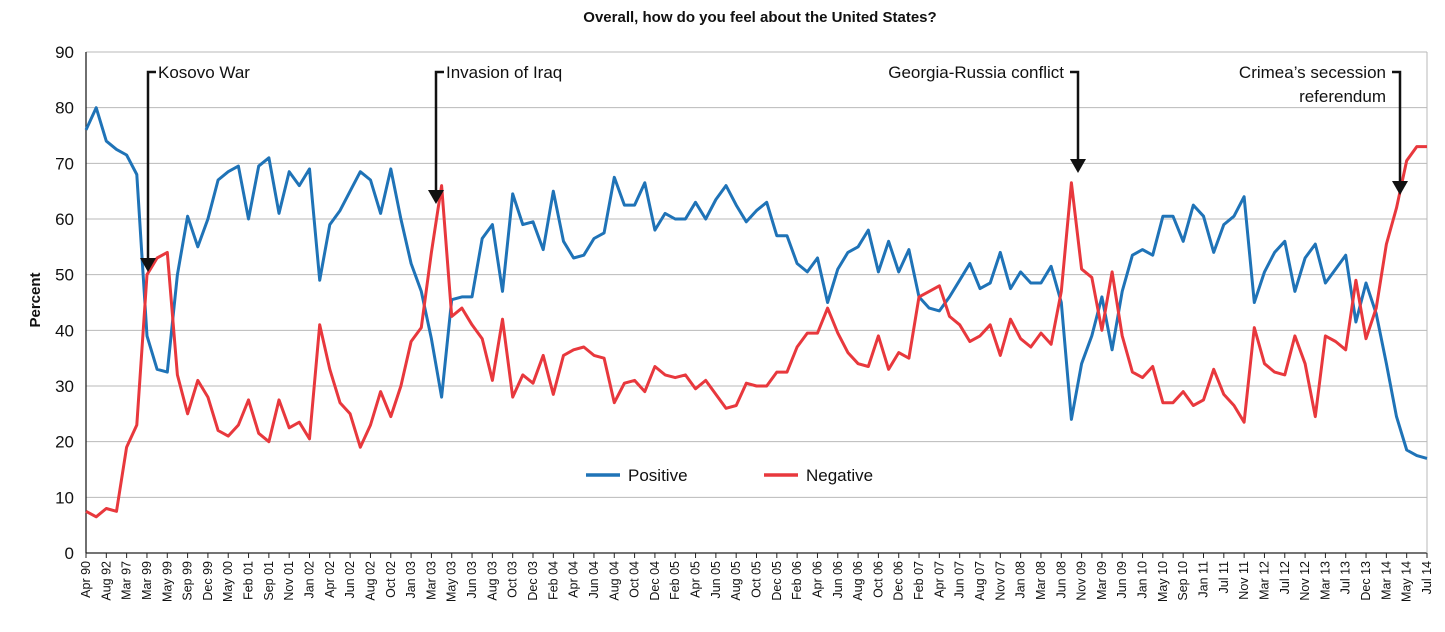 The image size is (1445, 632). Describe the element at coordinates (69, 553) in the screenshot. I see `y-tick-label: 0` at that location.